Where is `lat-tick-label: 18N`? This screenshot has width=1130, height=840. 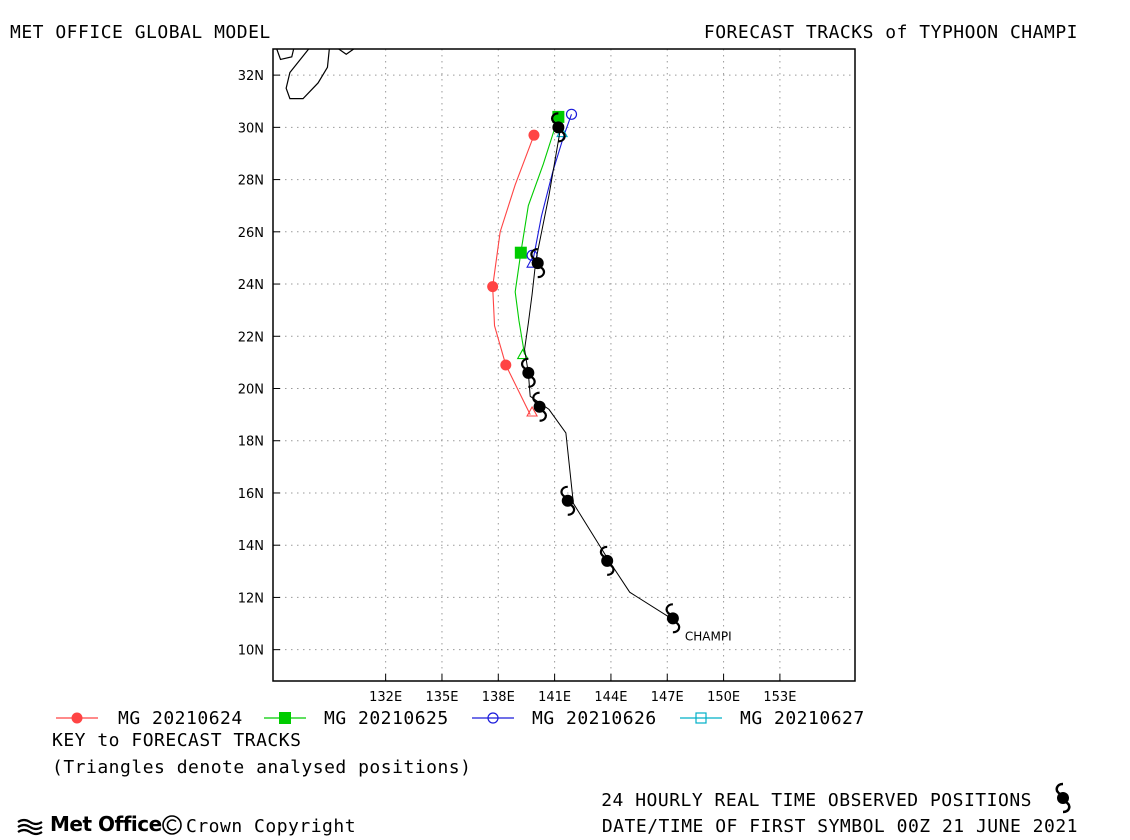 lat-tick-label: 18N is located at coordinates (251, 442).